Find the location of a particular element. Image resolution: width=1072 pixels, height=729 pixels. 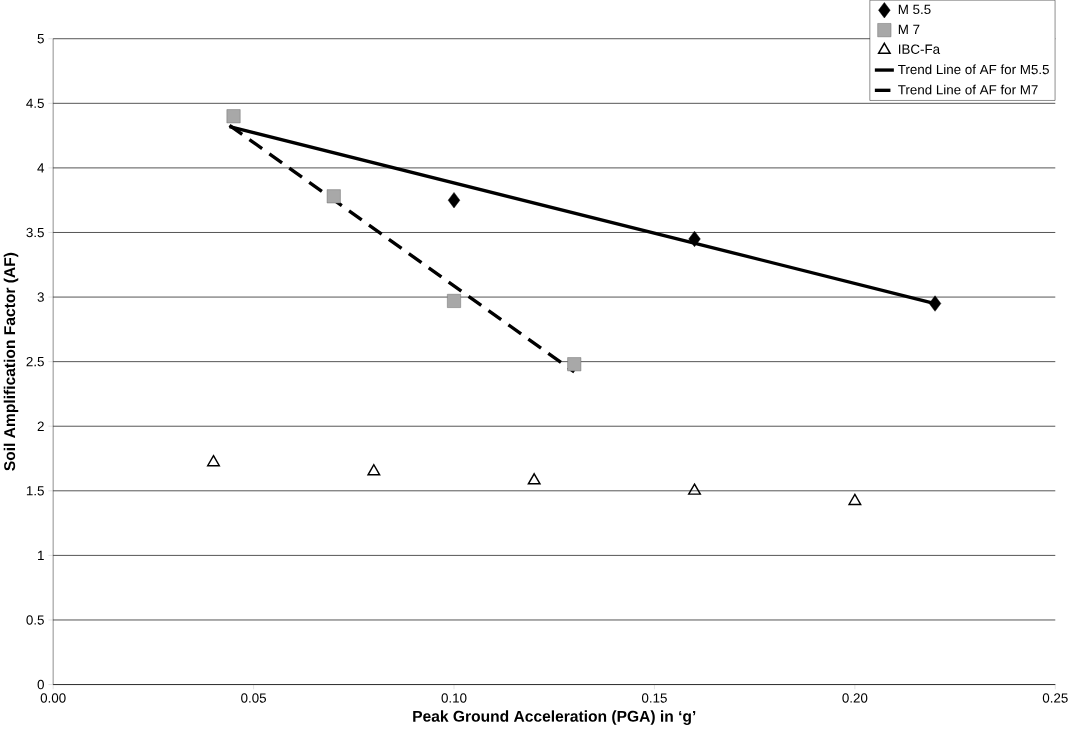

x-tick-label: 0.10 is located at coordinates (454, 698).